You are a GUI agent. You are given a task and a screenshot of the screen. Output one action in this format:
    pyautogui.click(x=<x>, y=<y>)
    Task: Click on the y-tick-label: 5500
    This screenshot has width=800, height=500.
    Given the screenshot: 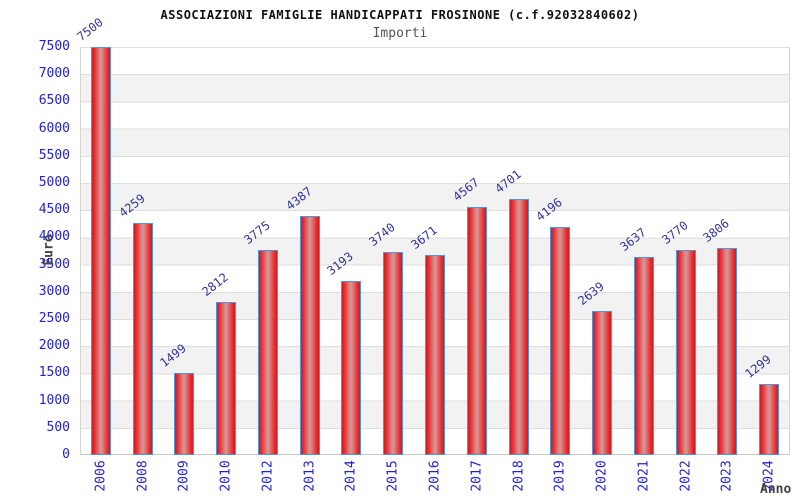 What is the action you would take?
    pyautogui.click(x=54, y=155)
    